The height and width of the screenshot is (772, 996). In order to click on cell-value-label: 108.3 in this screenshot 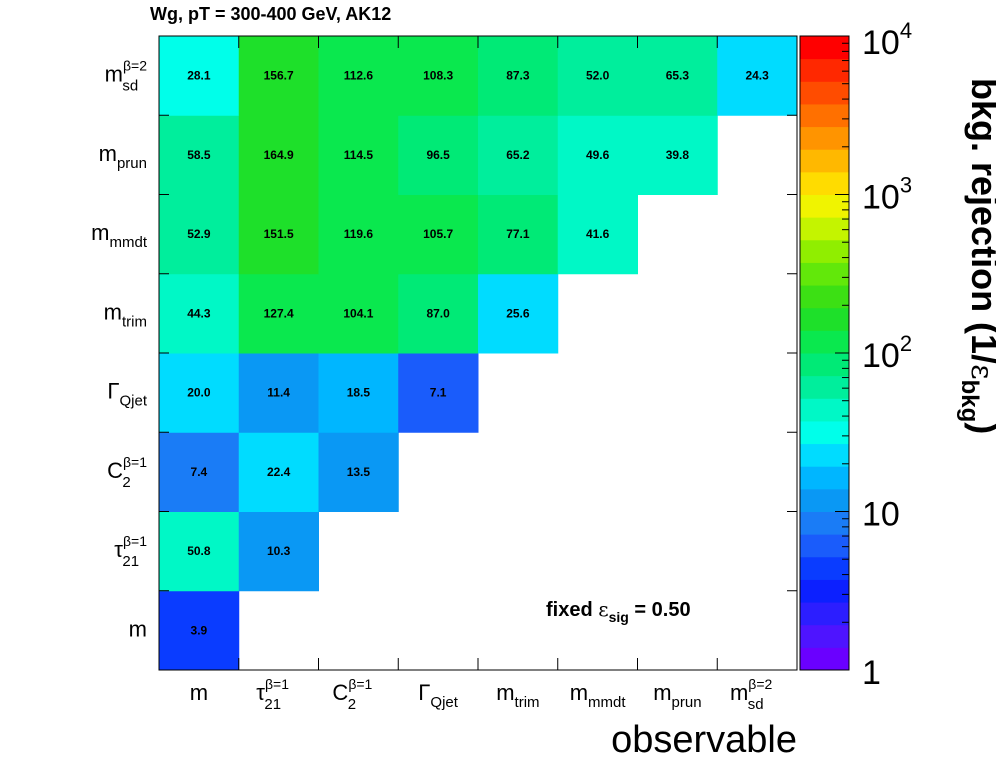, I will do `click(438, 76)`.